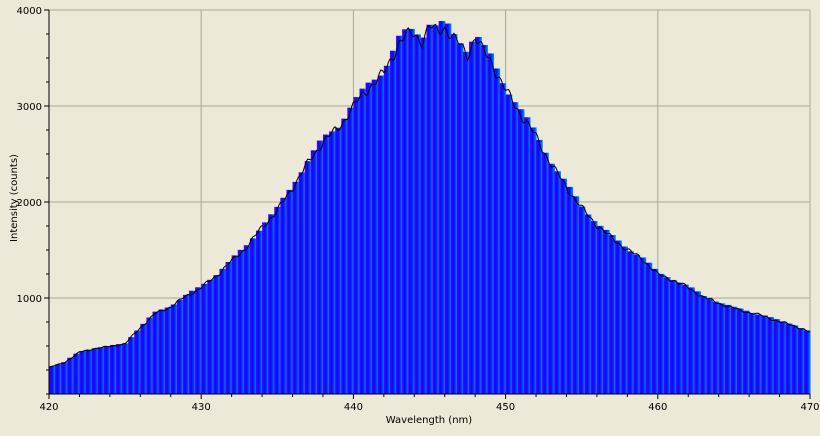 The image size is (820, 436). I want to click on x-tick-label: 430, so click(201, 407).